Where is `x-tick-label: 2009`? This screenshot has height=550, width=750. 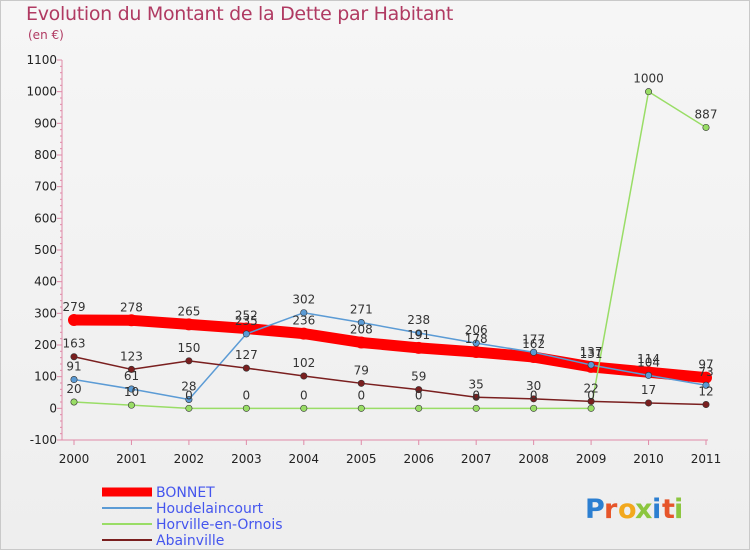 x-tick-label: 2009 is located at coordinates (591, 459).